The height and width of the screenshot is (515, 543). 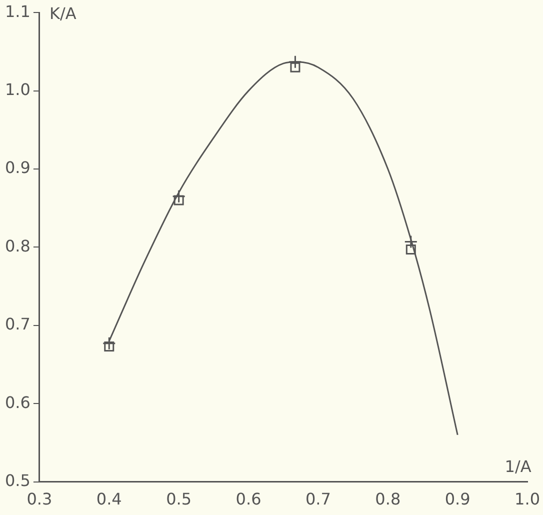 I want to click on y-tick-label: 0.5, so click(x=17, y=480).